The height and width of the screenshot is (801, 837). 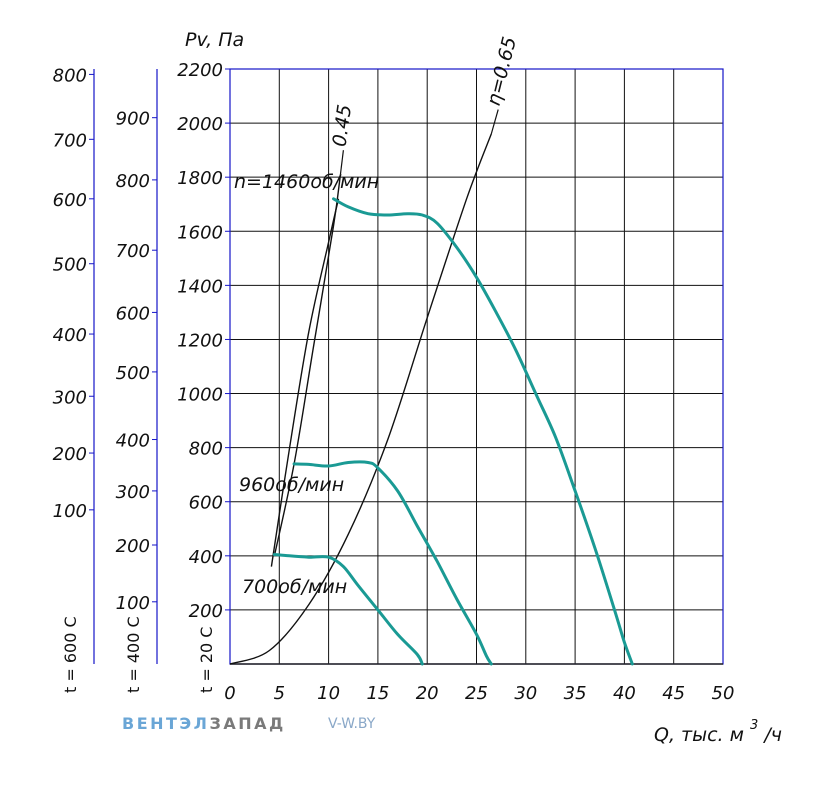 I want to click on y-tick-label: 1000, so click(x=200, y=395).